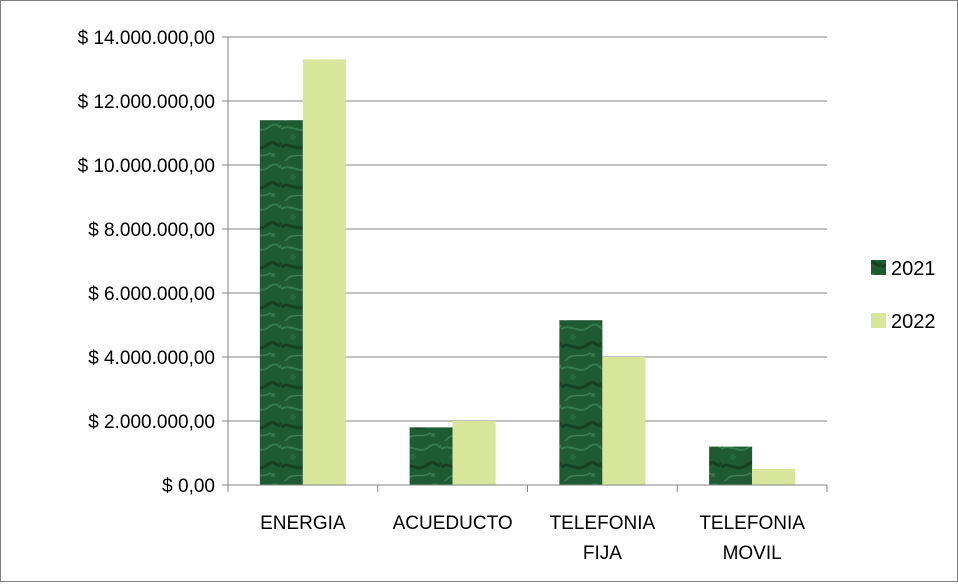 The image size is (958, 586). What do you see at coordinates (878, 267) in the screenshot?
I see `legend-swatch-2021` at bounding box center [878, 267].